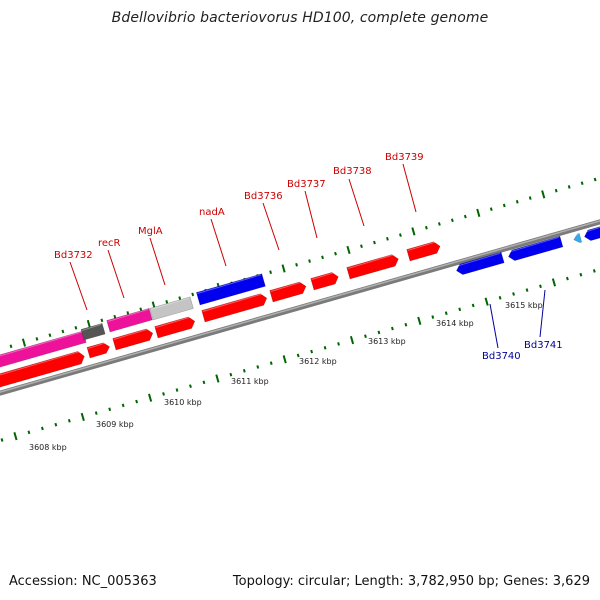 This screenshot has height=600, width=600. I want to click on gene-blue-edge, so click(592, 233).